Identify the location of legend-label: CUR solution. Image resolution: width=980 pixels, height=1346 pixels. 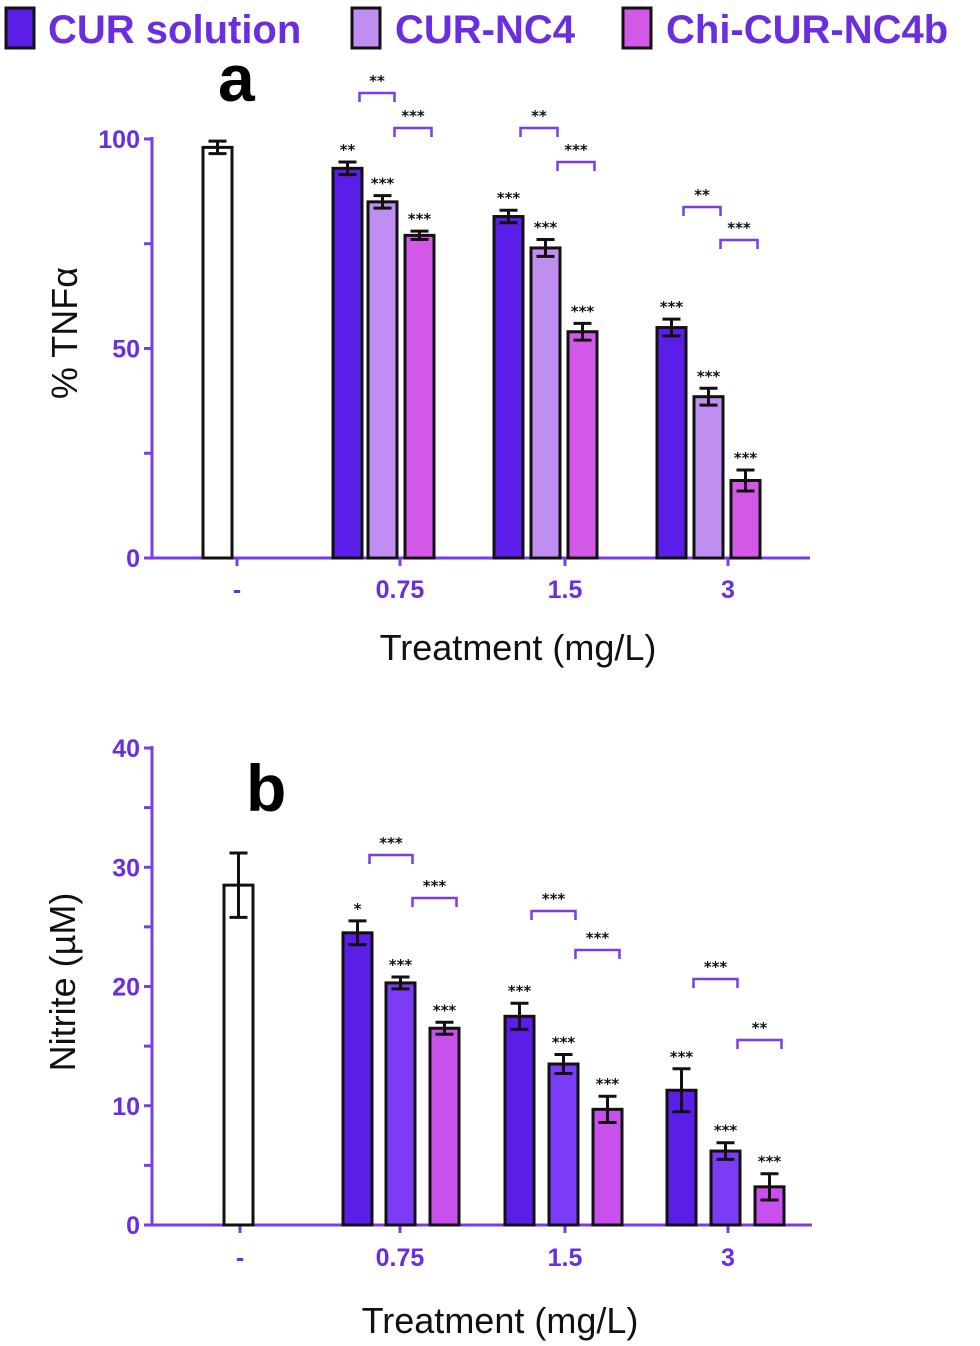
(174, 30).